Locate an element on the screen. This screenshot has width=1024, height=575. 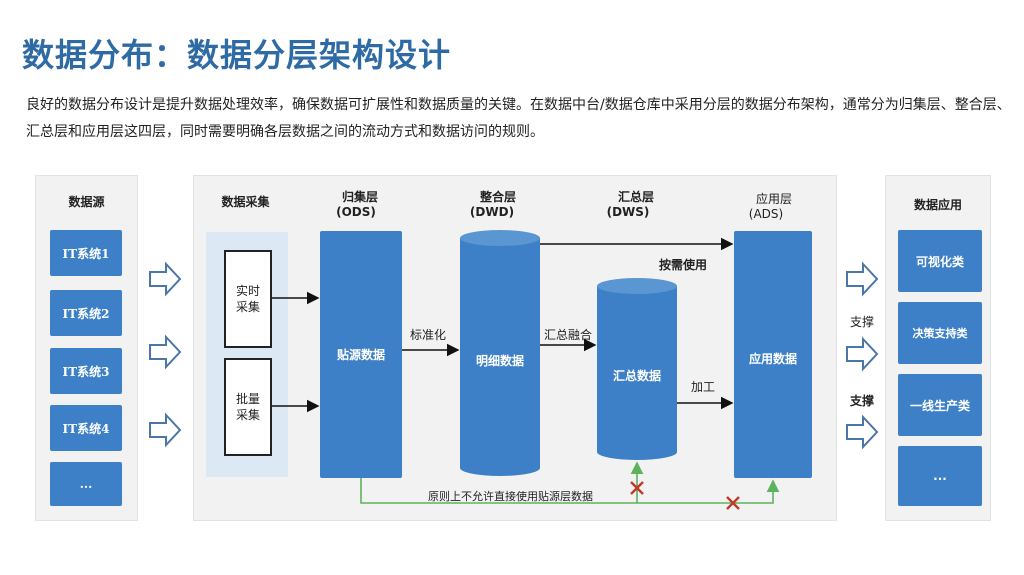
ods-layer-name: 归集层 is located at coordinates (359, 197).